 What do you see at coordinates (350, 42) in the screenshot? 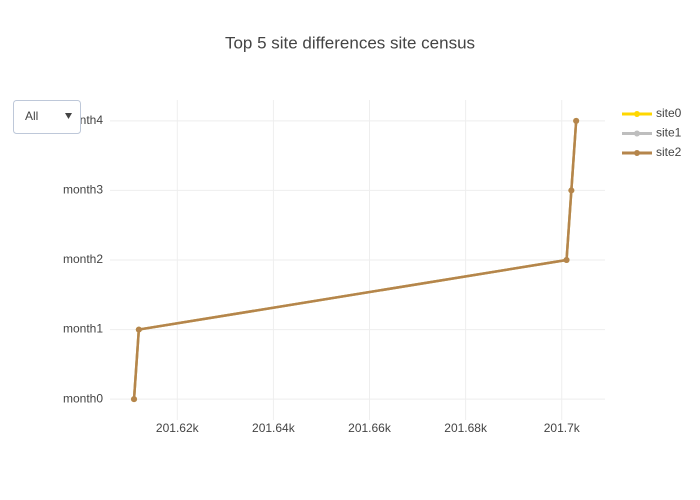
I see `chart-title: Top 5 site differences site census` at bounding box center [350, 42].